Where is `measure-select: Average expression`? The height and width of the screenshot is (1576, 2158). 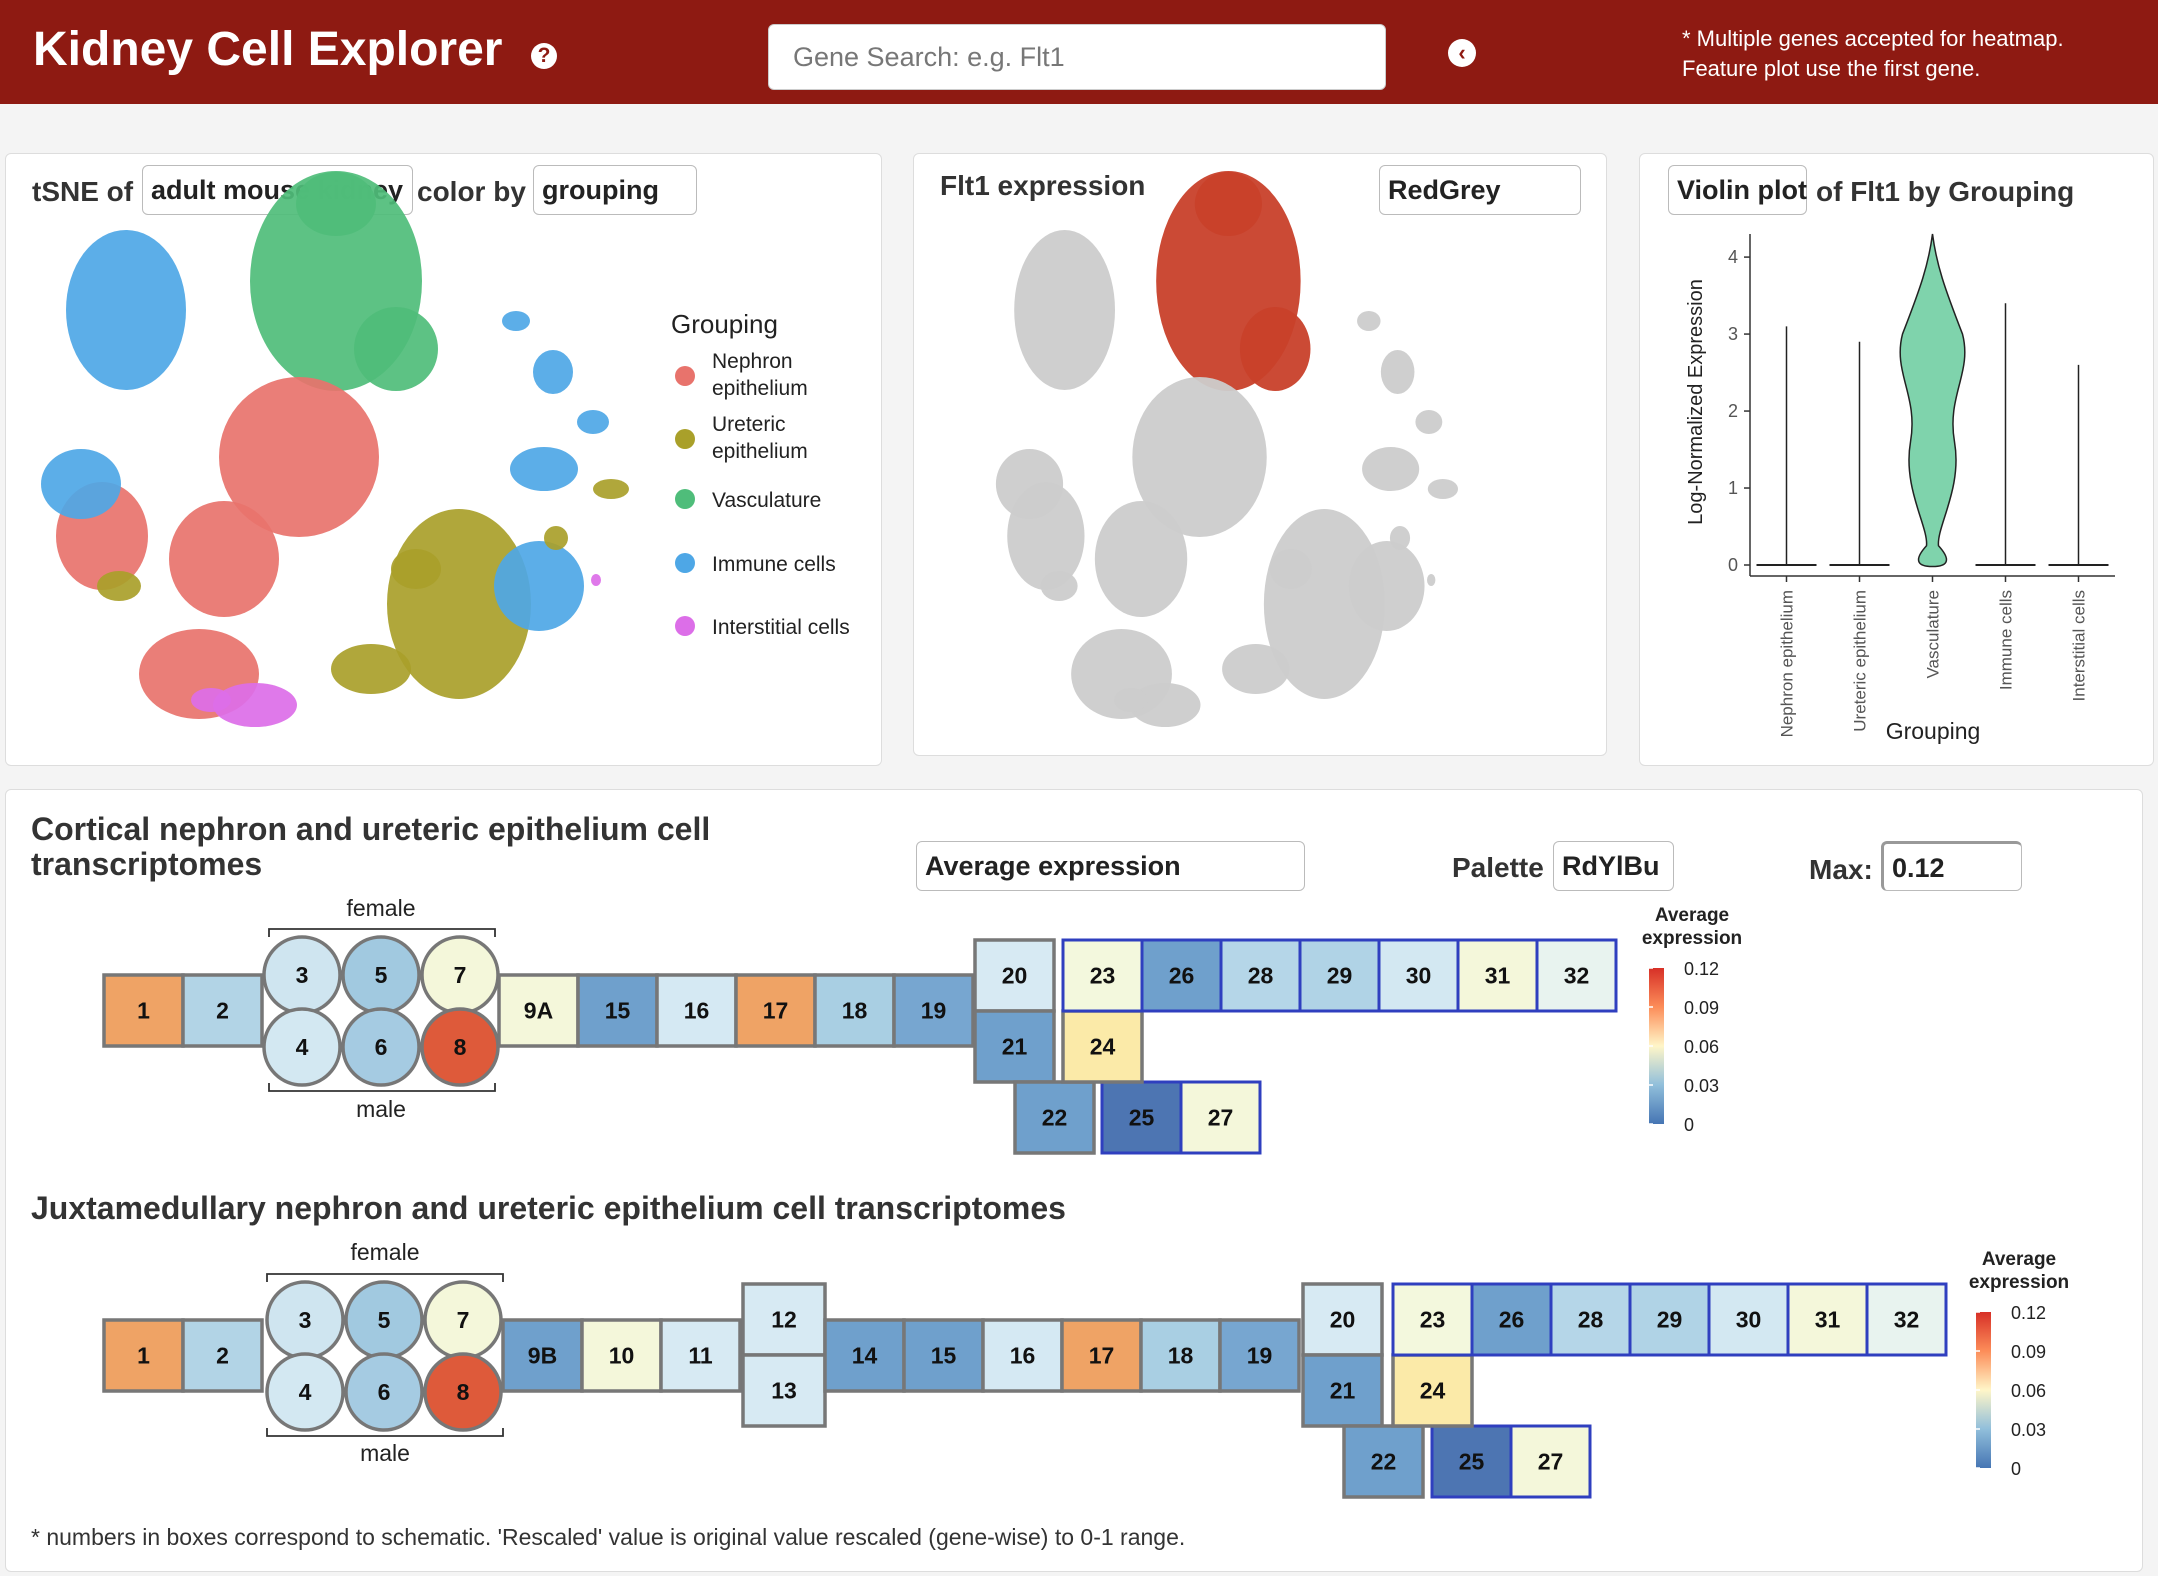
measure-select: Average expression is located at coordinates (1110, 866).